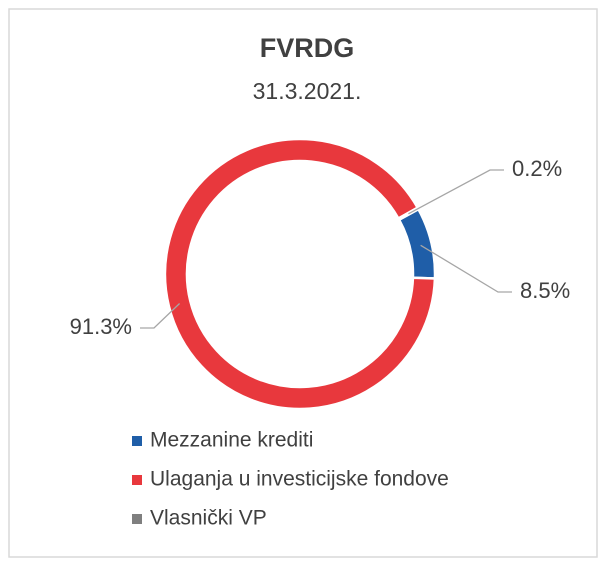 Image resolution: width=606 pixels, height=571 pixels. I want to click on legend-label: Ulaganja u investicijske fondove, so click(299, 479).